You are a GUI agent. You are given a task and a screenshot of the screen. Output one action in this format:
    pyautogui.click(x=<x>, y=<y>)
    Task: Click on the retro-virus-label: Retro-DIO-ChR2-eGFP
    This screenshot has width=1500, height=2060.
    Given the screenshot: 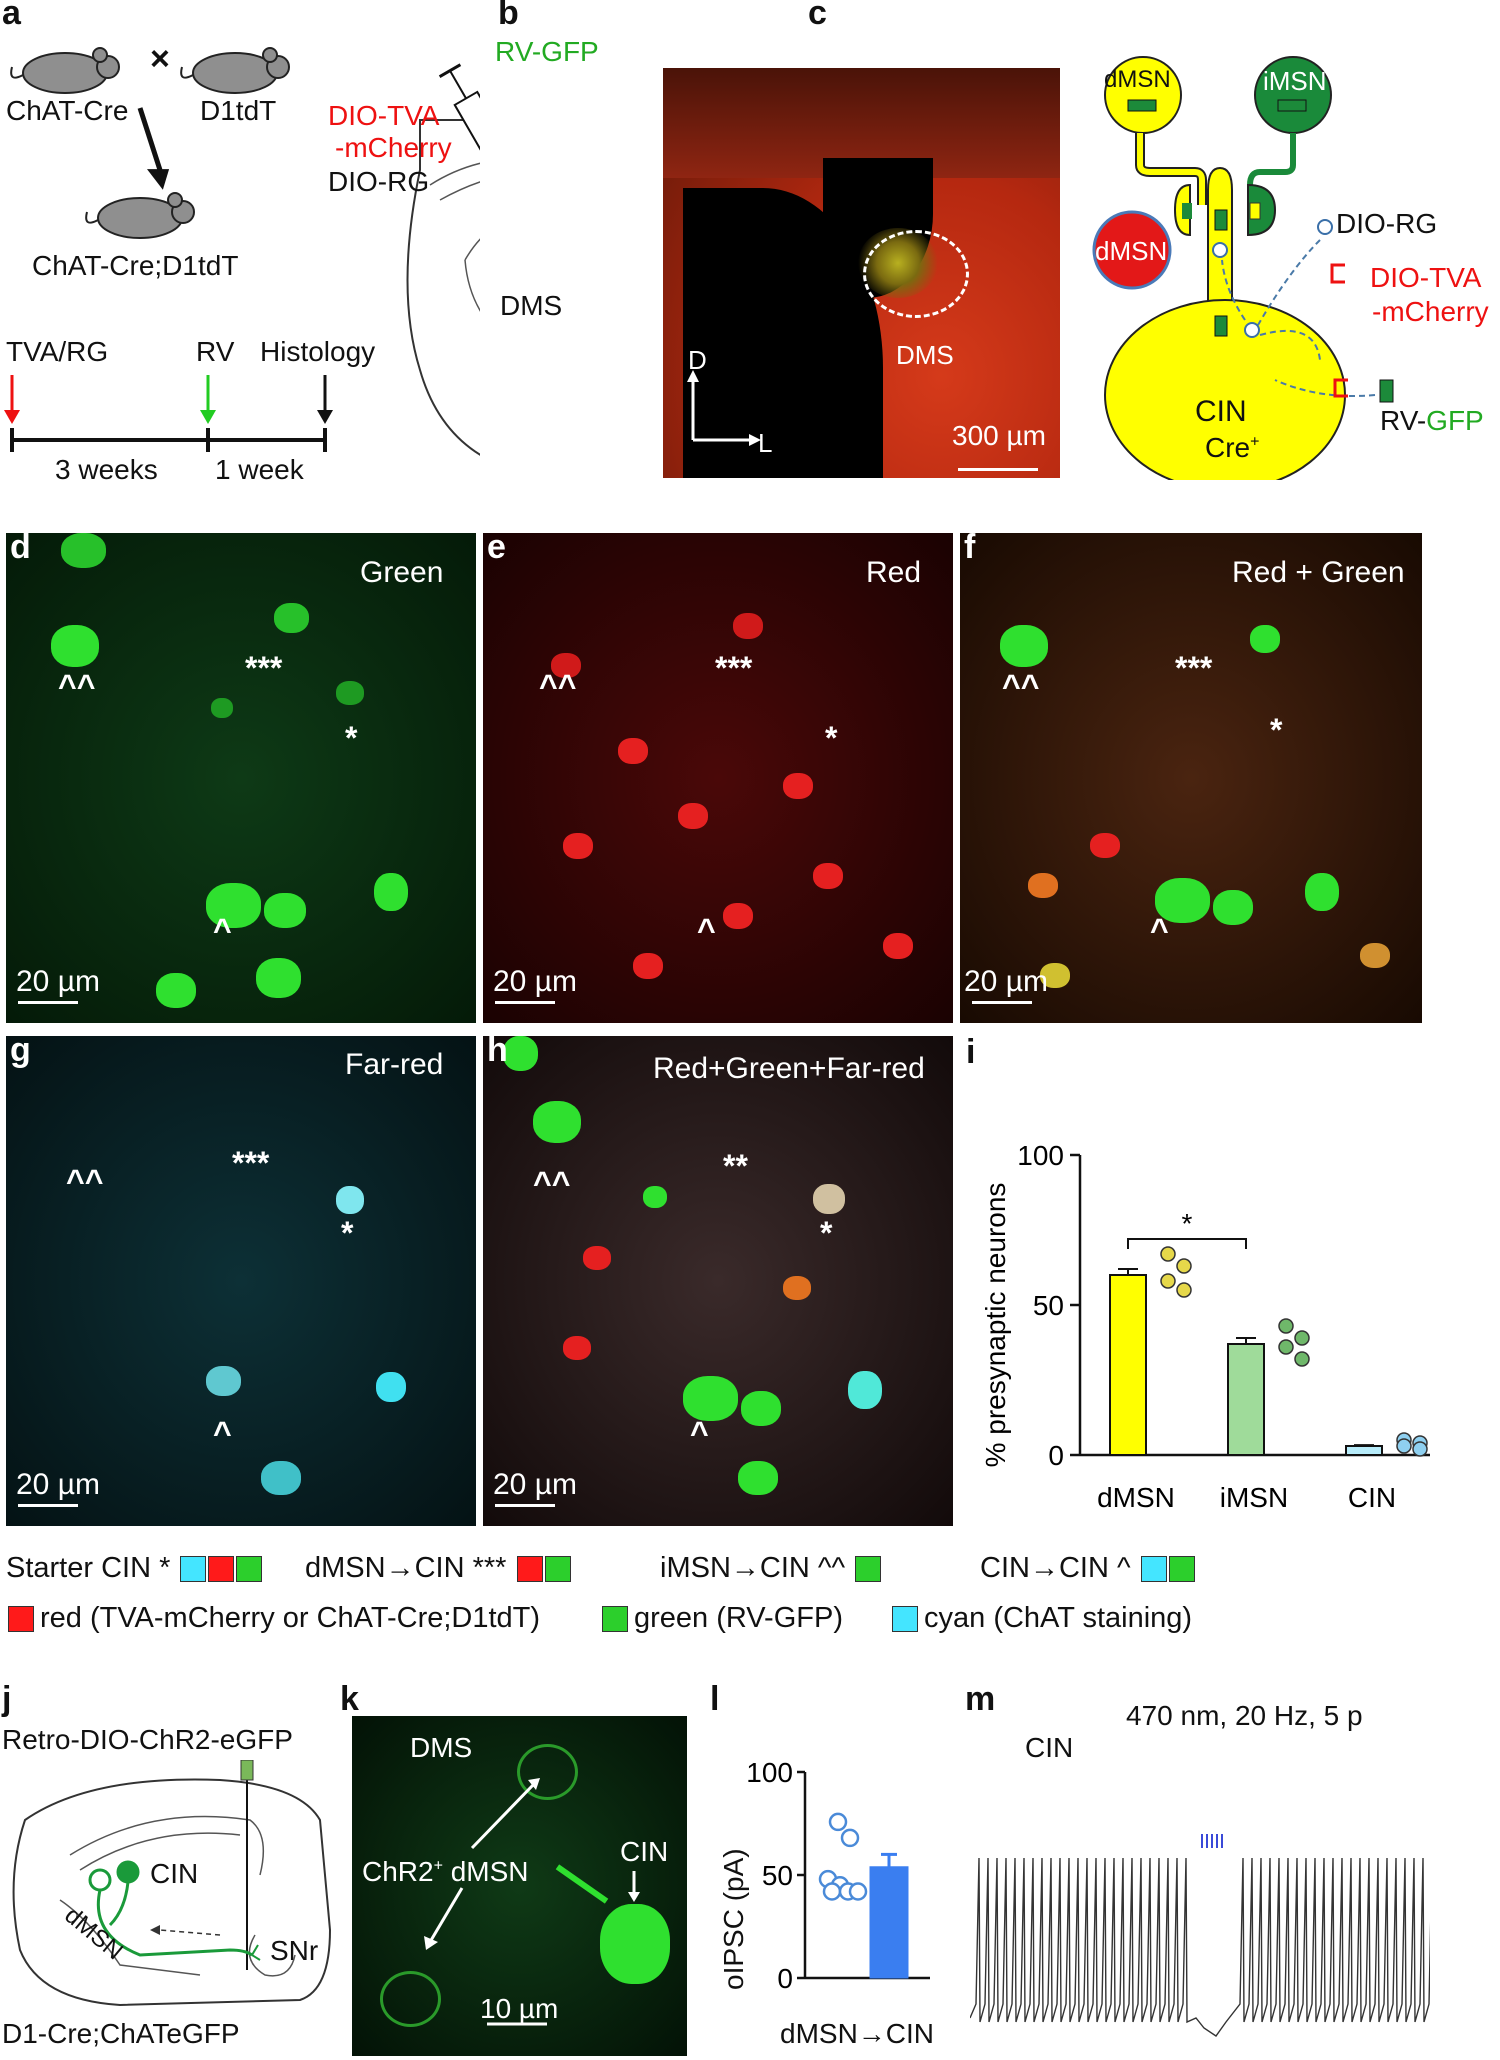 What is the action you would take?
    pyautogui.click(x=147, y=1739)
    